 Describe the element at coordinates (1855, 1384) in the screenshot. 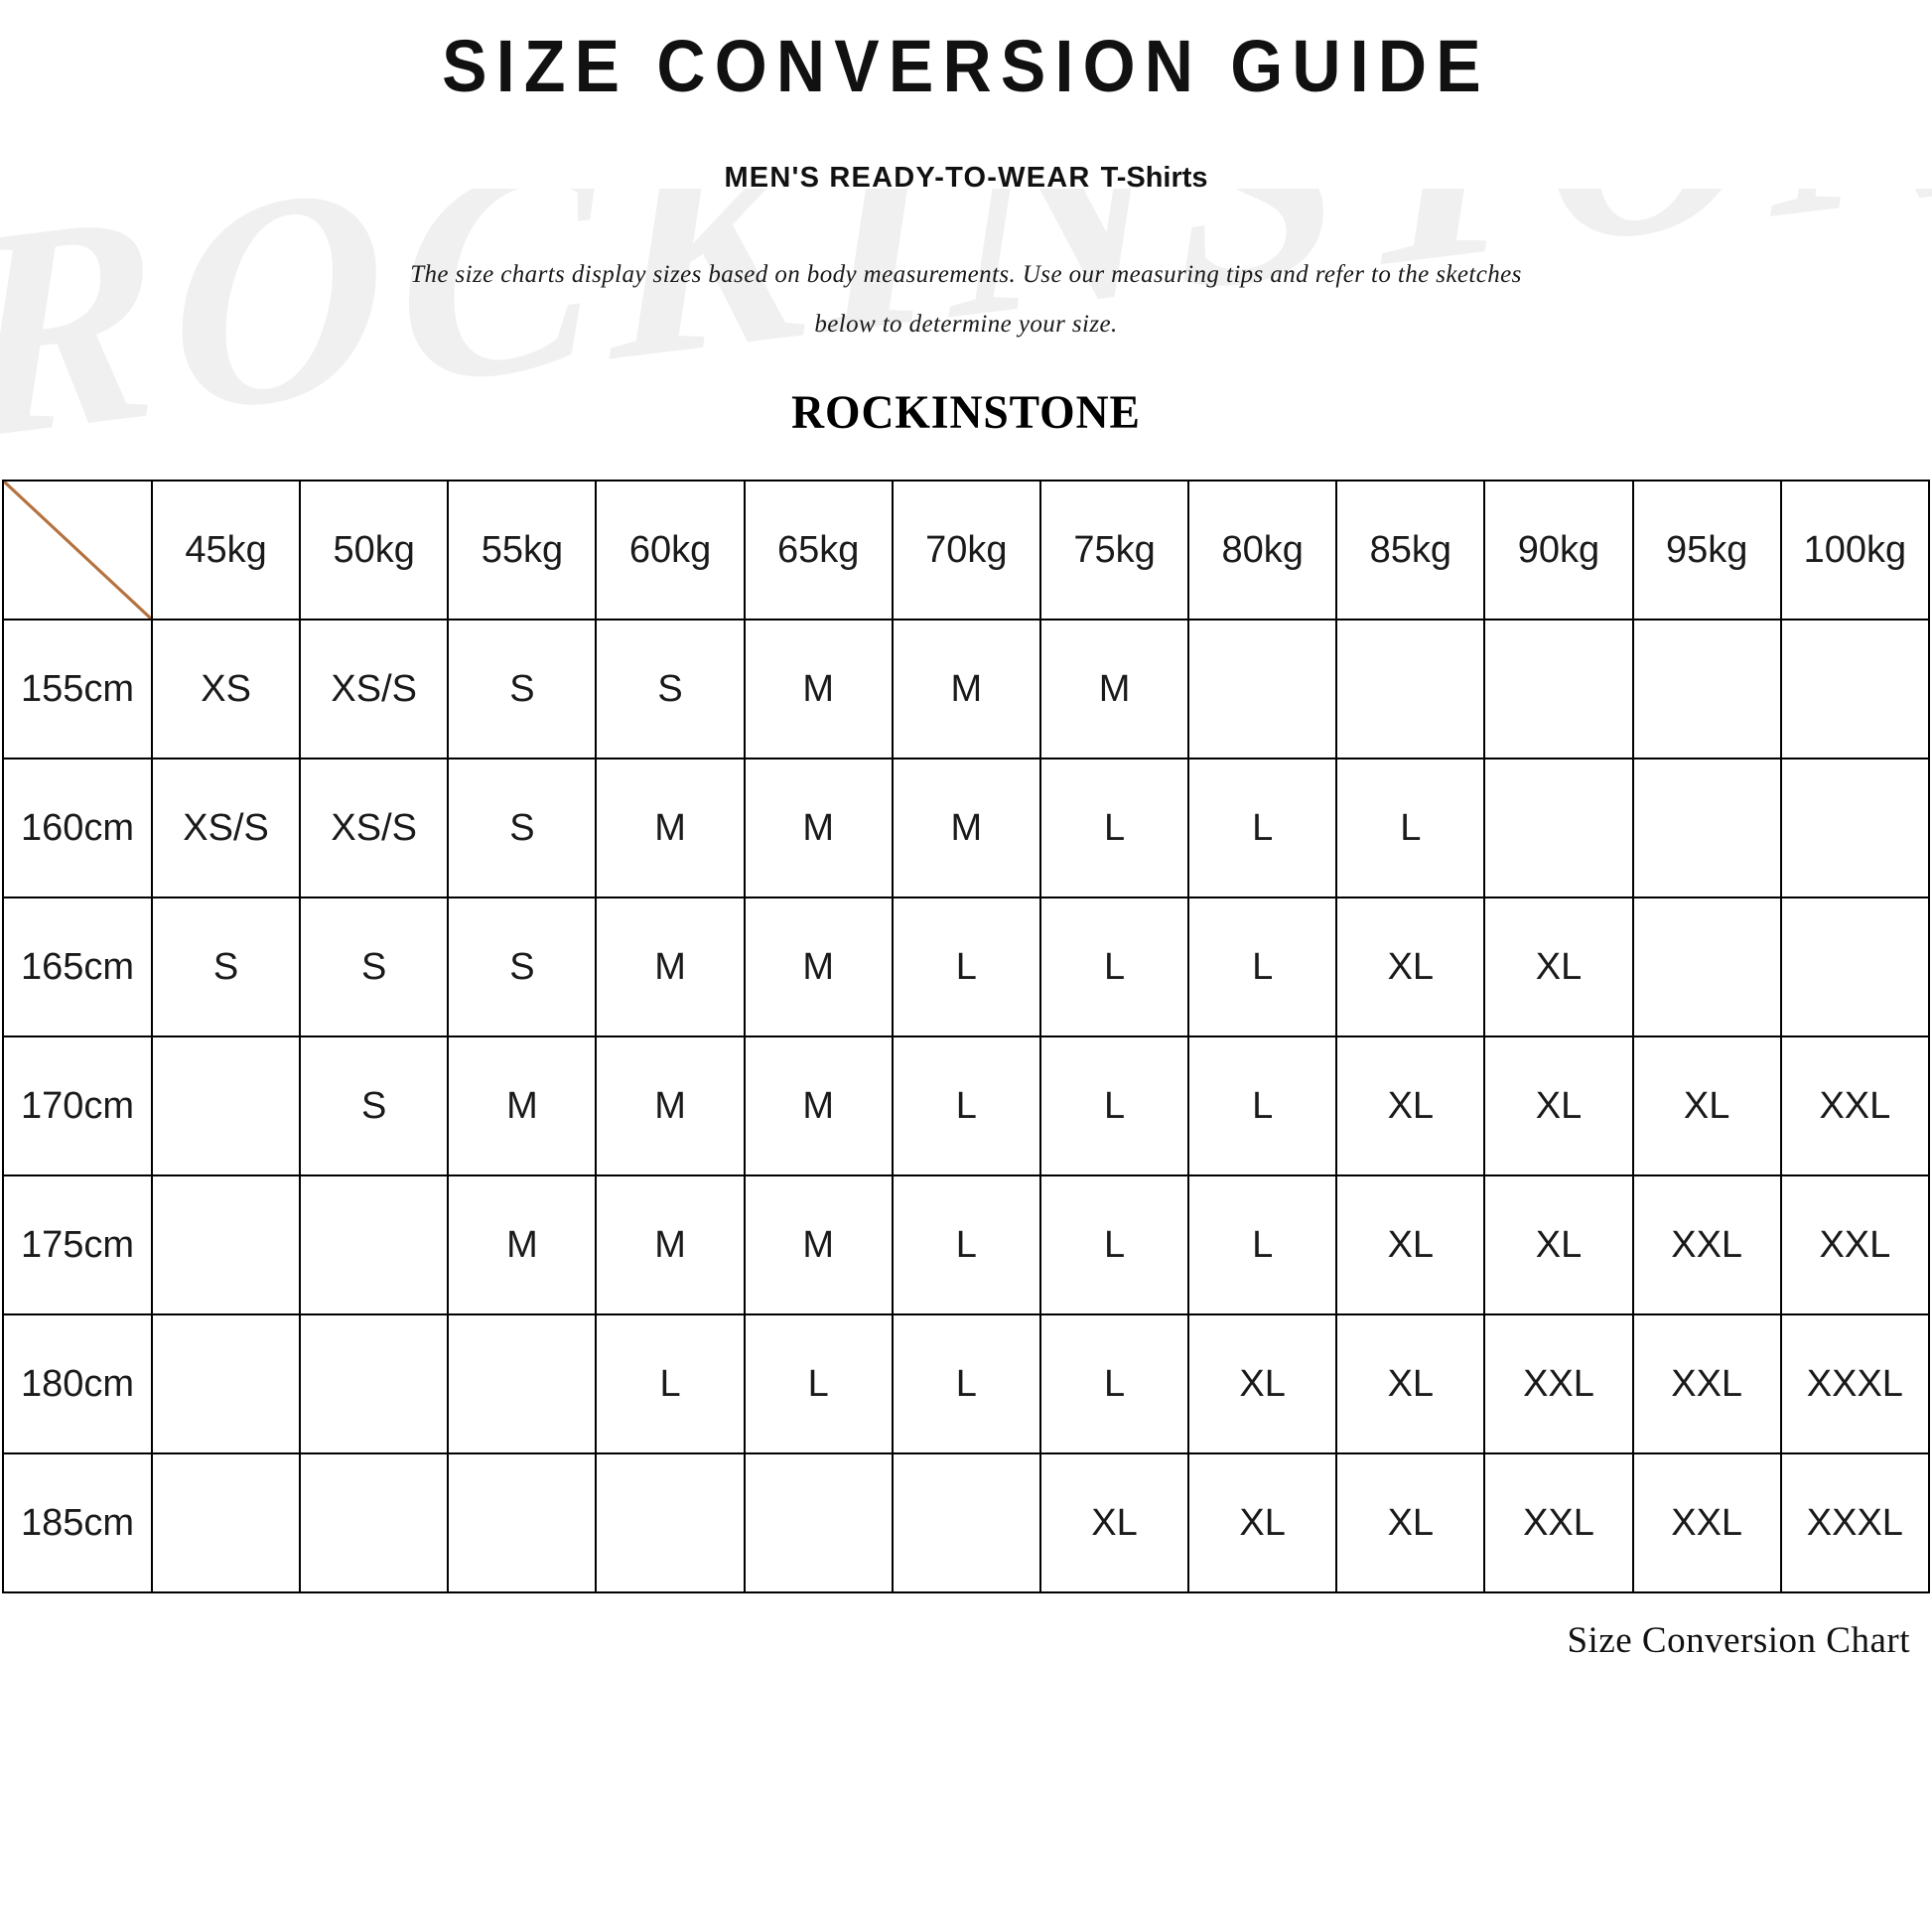

I see `size-cell: XXXL` at that location.